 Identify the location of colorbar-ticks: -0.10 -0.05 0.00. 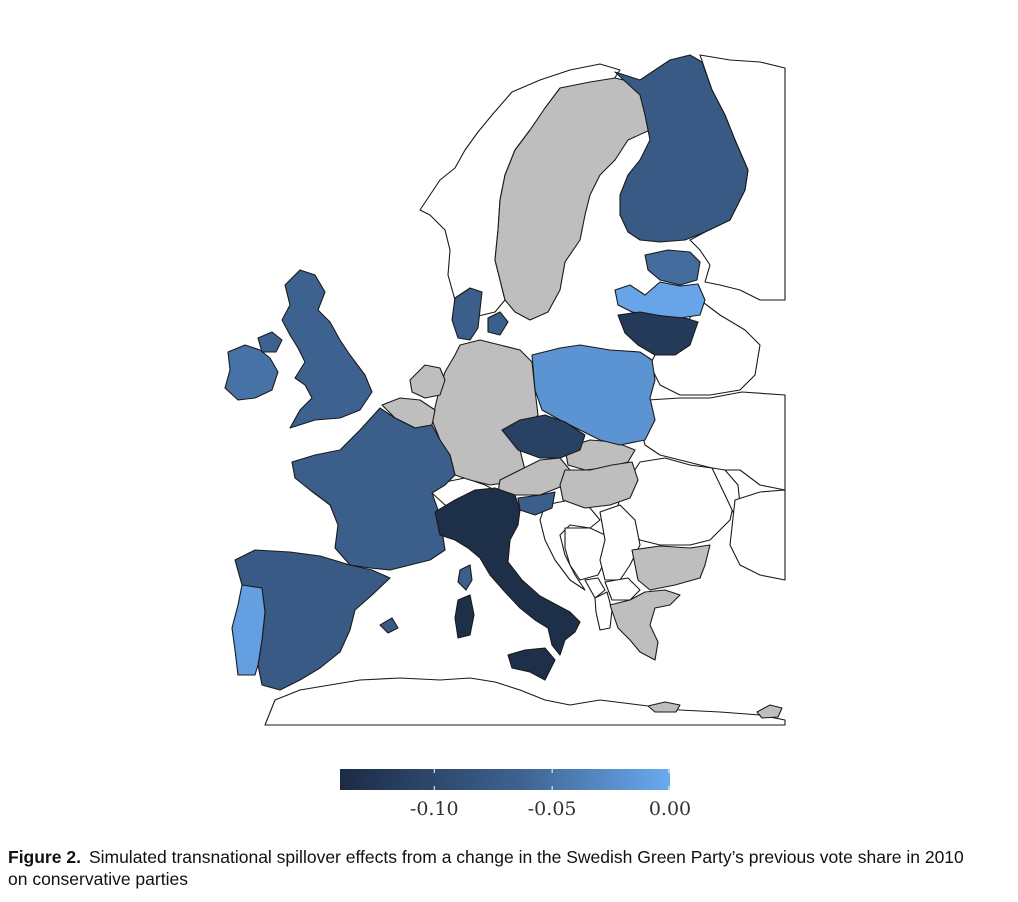
(550, 794).